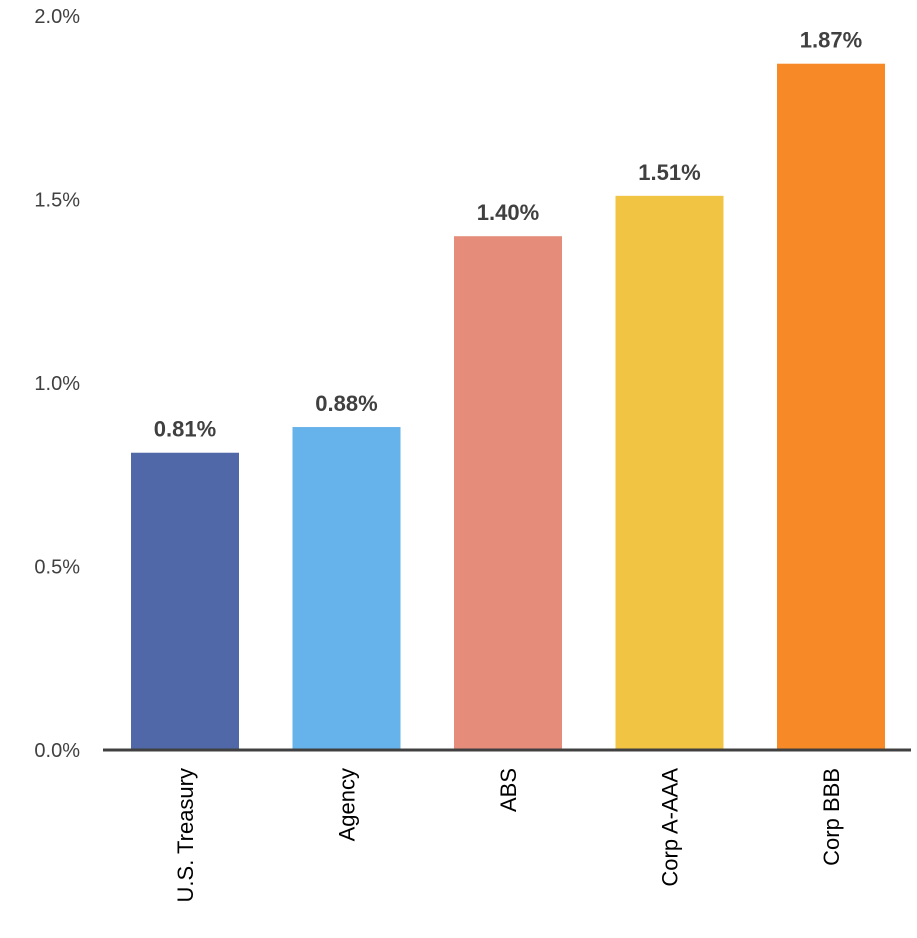 The height and width of the screenshot is (938, 917). Describe the element at coordinates (508, 835) in the screenshot. I see `category-labels: U.S. Treasury Agency ABS Corp A-AAA Corp BBB` at that location.